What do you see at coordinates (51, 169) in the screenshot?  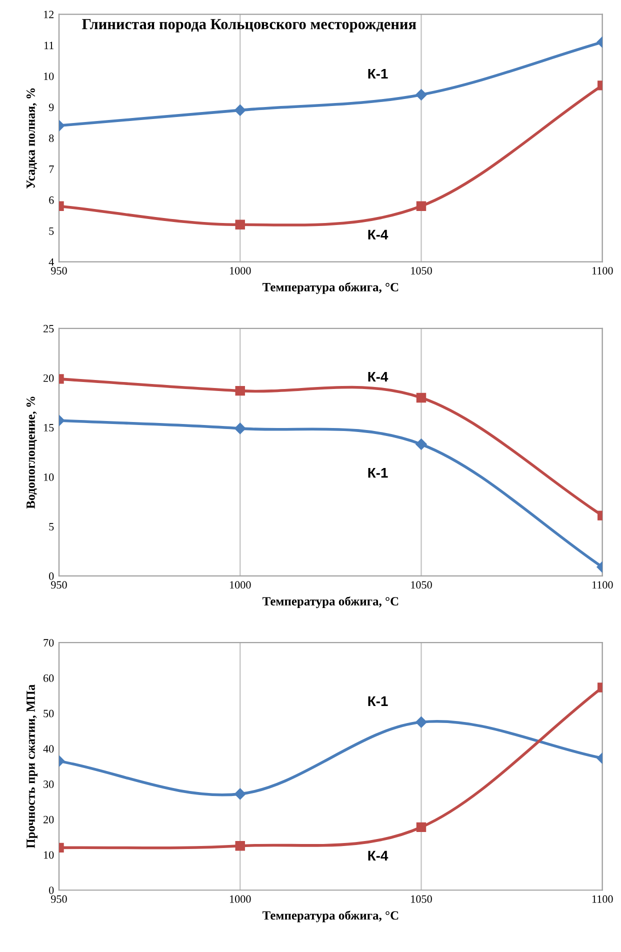 I see `y-tick-label: 7` at bounding box center [51, 169].